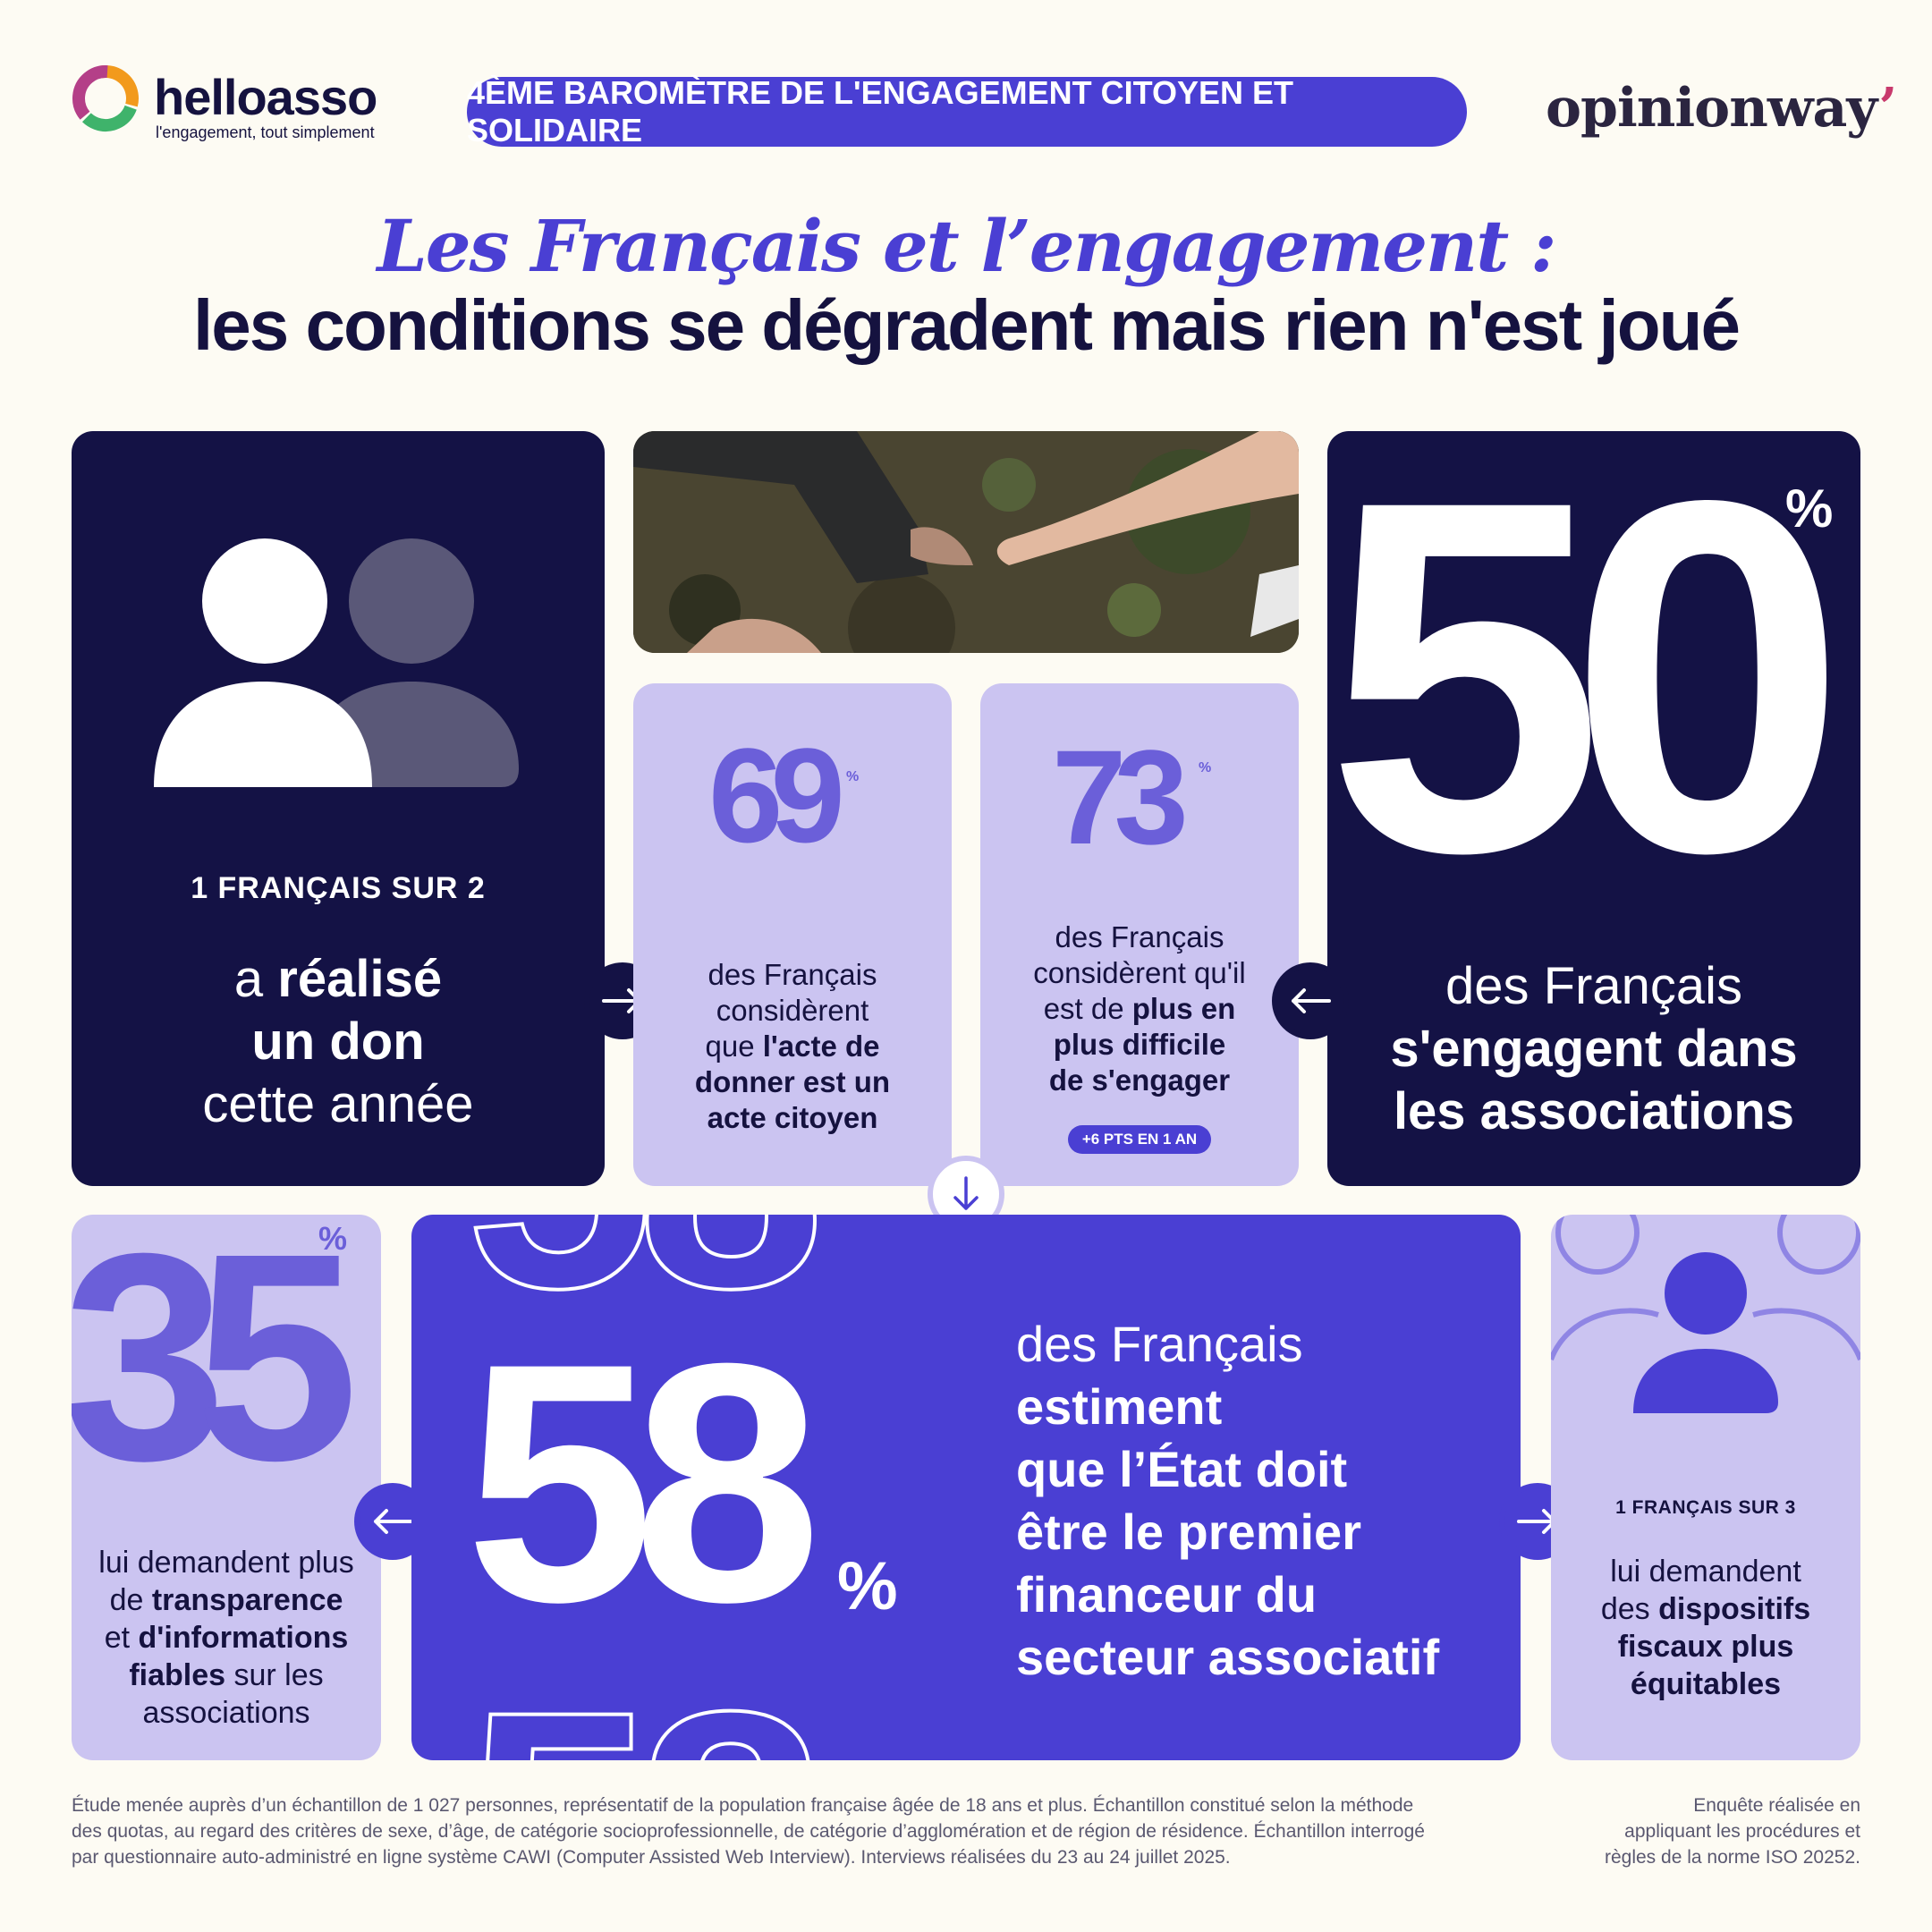  What do you see at coordinates (1310, 1000) in the screenshot?
I see `arrow-left-icon` at bounding box center [1310, 1000].